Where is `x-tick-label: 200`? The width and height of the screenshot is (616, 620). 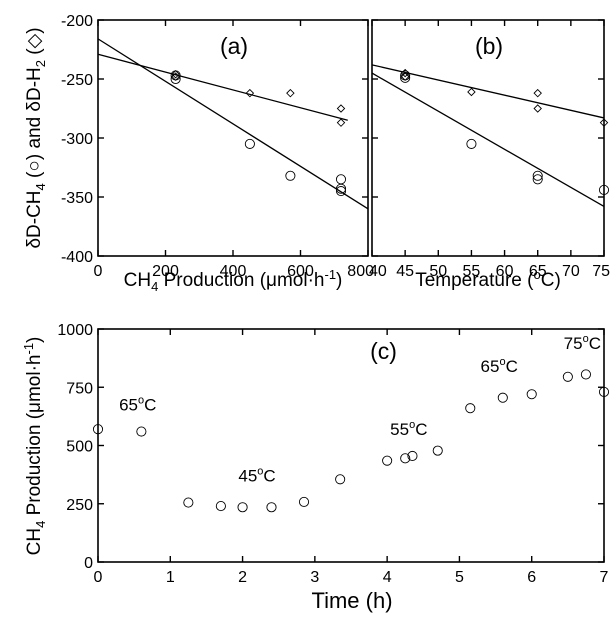 x-tick-label: 200 is located at coordinates (165, 271).